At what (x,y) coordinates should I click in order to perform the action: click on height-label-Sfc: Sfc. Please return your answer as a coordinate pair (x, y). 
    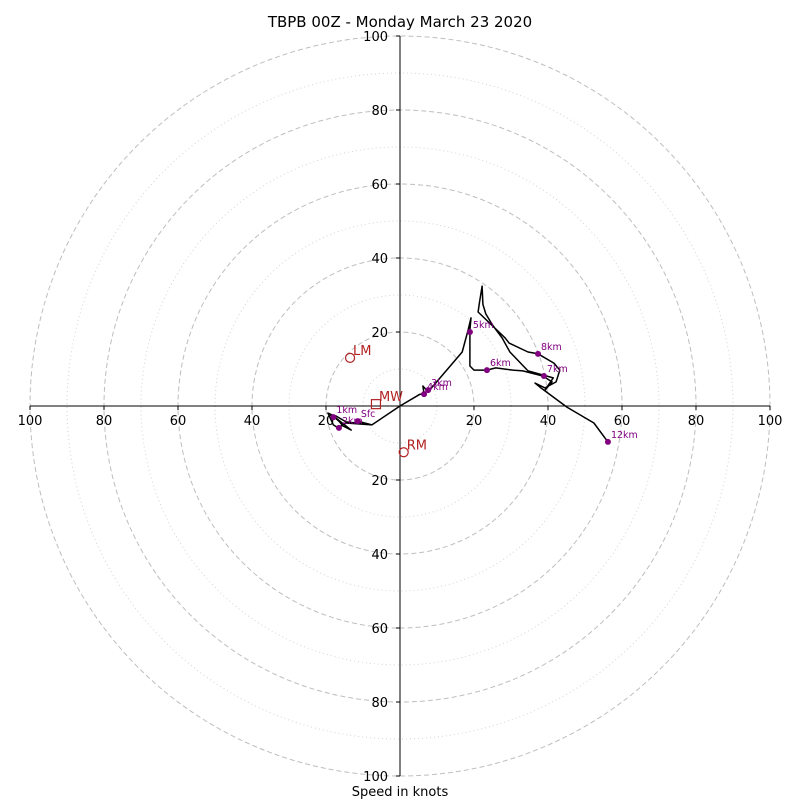
    Looking at the image, I should click on (368, 414).